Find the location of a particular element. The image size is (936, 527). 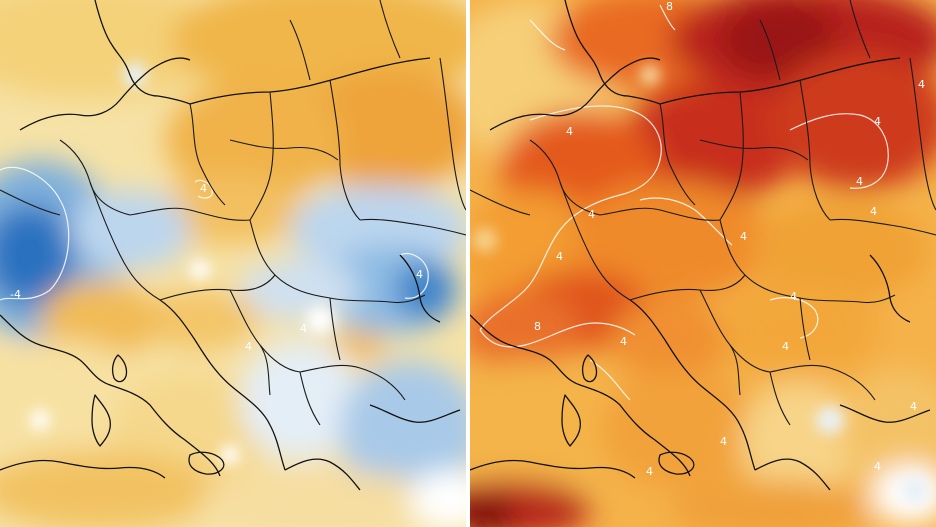

left-contour-labels: 4 4 4 4 -4 is located at coordinates (216, 267).